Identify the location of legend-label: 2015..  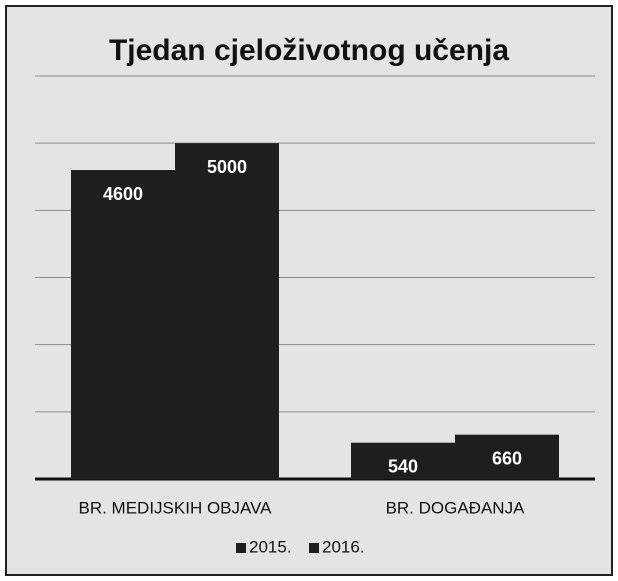
(270, 546).